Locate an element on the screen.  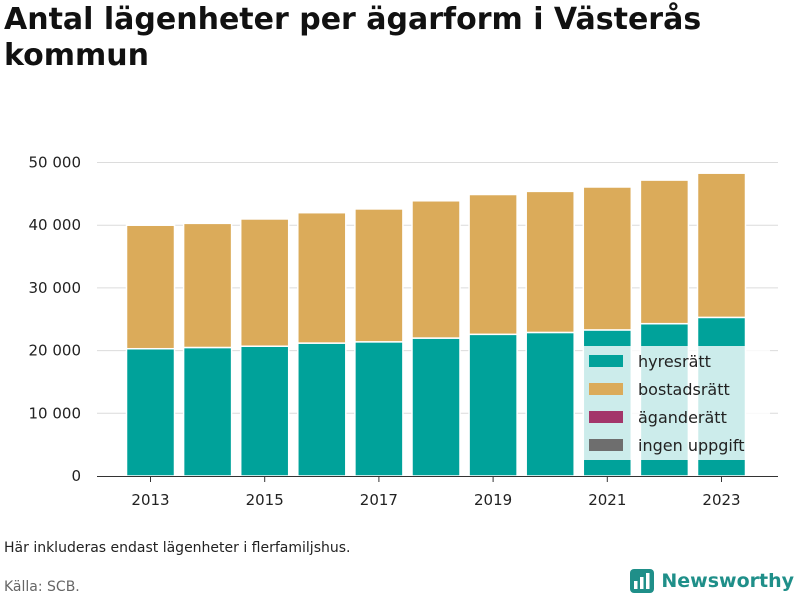
x-tick-label: 2021 is located at coordinates (607, 500).